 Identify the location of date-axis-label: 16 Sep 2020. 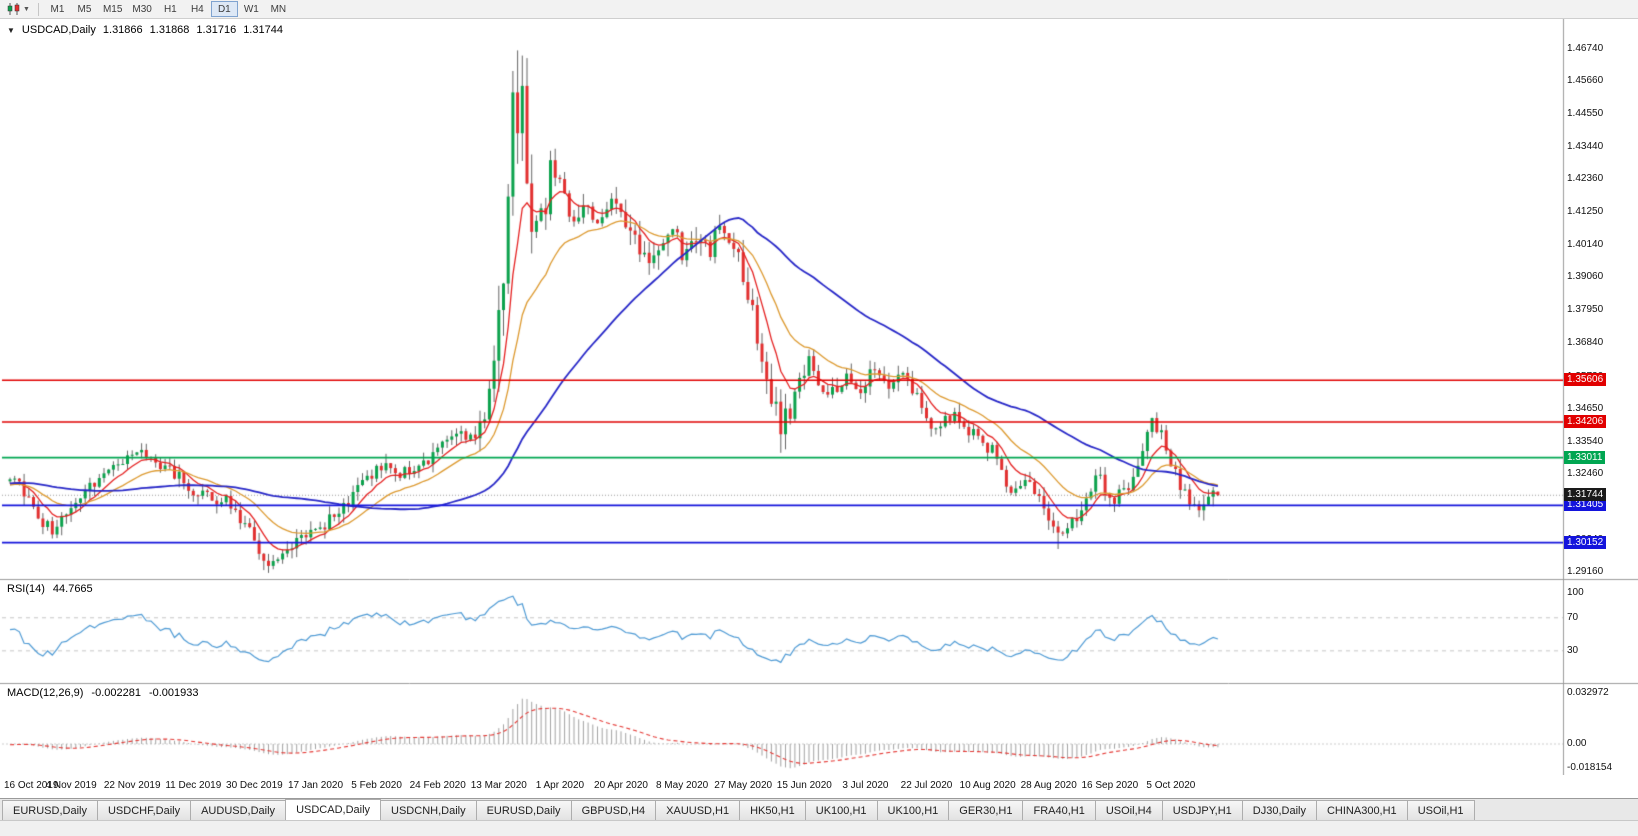
(1110, 785).